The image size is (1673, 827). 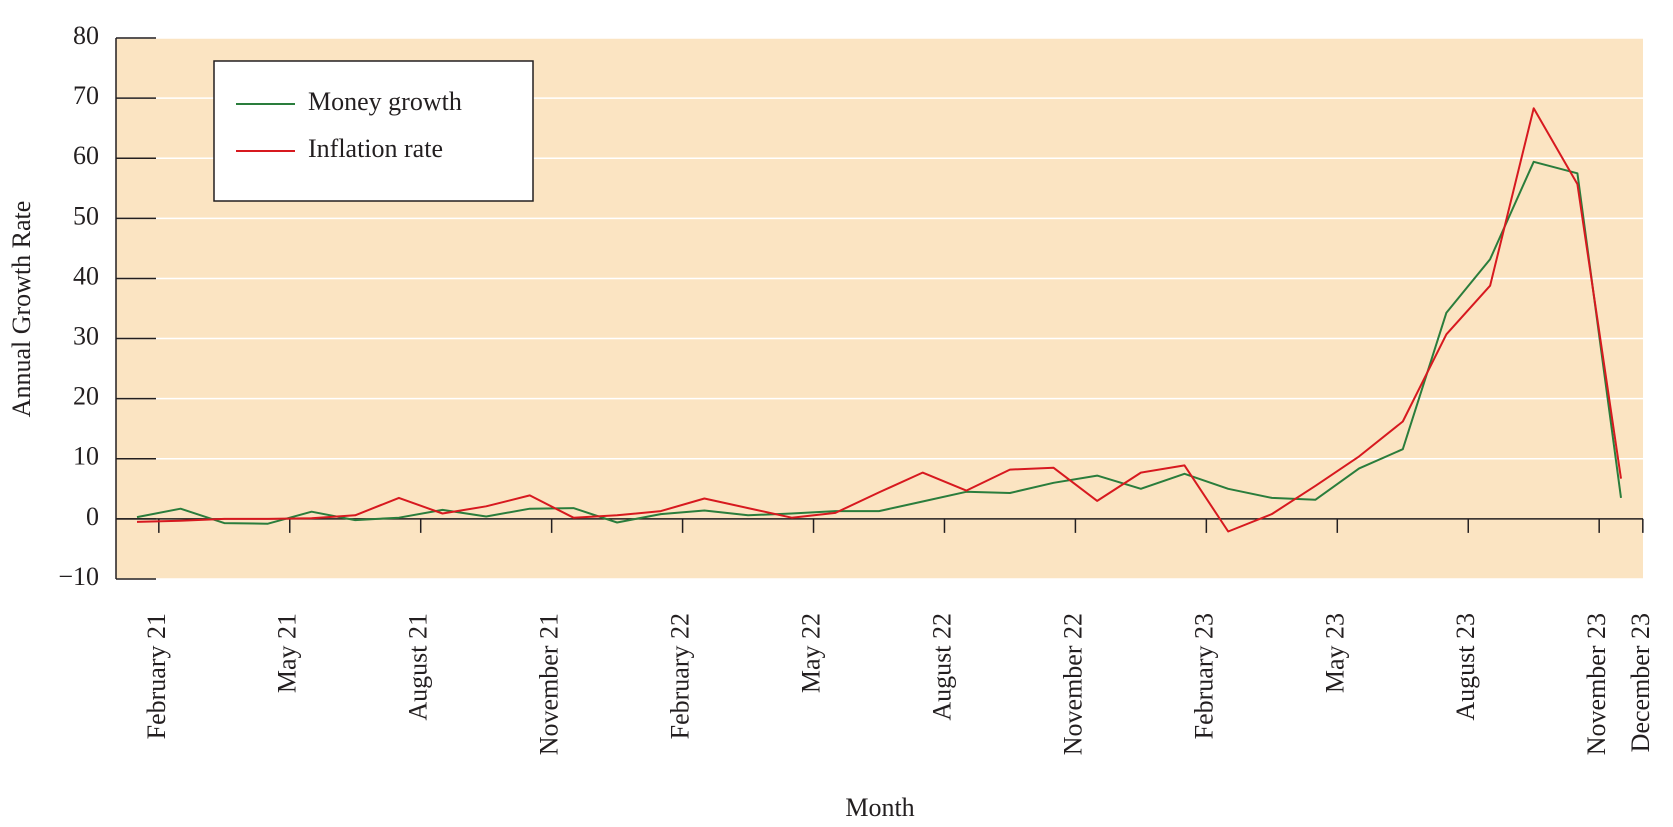 What do you see at coordinates (1203, 676) in the screenshot?
I see `x-tick-label: February 23` at bounding box center [1203, 676].